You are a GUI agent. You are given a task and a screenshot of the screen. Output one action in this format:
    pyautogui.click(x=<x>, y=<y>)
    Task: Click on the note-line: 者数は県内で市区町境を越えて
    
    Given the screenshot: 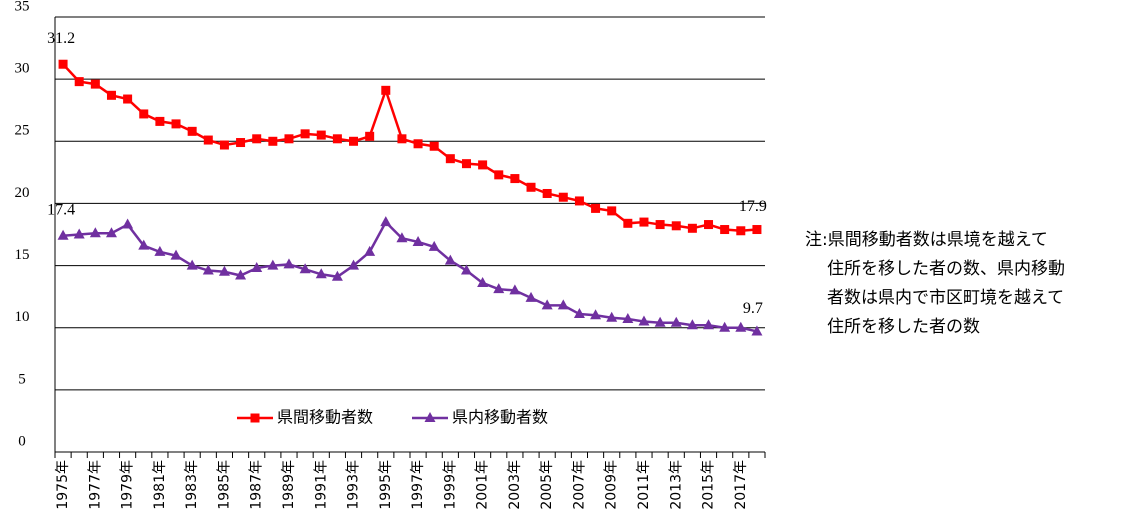 What is the action you would take?
    pyautogui.click(x=945, y=298)
    